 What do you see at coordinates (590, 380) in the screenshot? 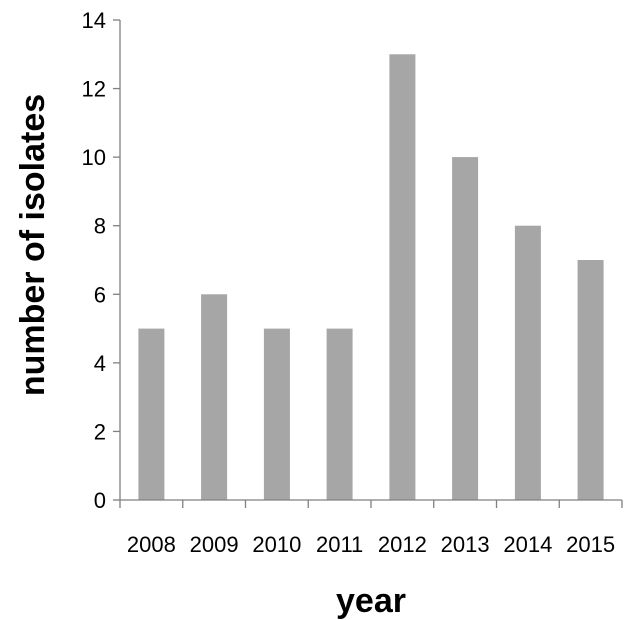
I see `bar-2015` at bounding box center [590, 380].